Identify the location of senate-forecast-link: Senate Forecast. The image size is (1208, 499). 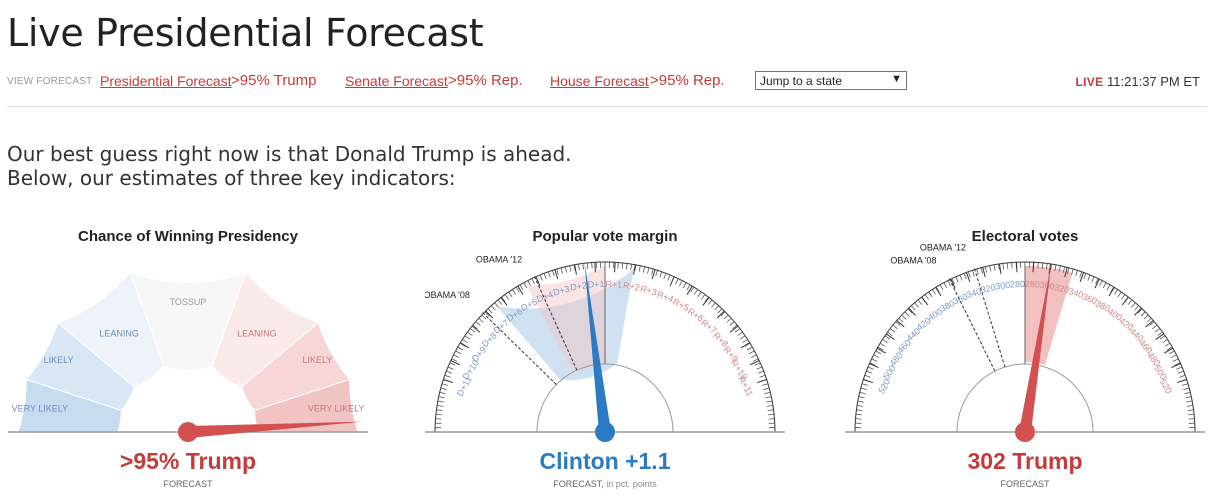
(396, 81).